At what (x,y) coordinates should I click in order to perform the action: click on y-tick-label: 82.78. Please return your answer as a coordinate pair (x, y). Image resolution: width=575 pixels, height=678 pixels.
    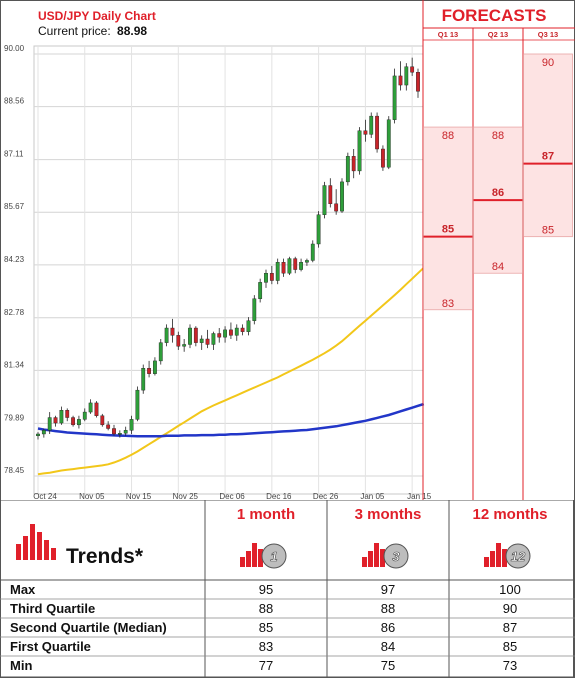
    Looking at the image, I should click on (14, 312).